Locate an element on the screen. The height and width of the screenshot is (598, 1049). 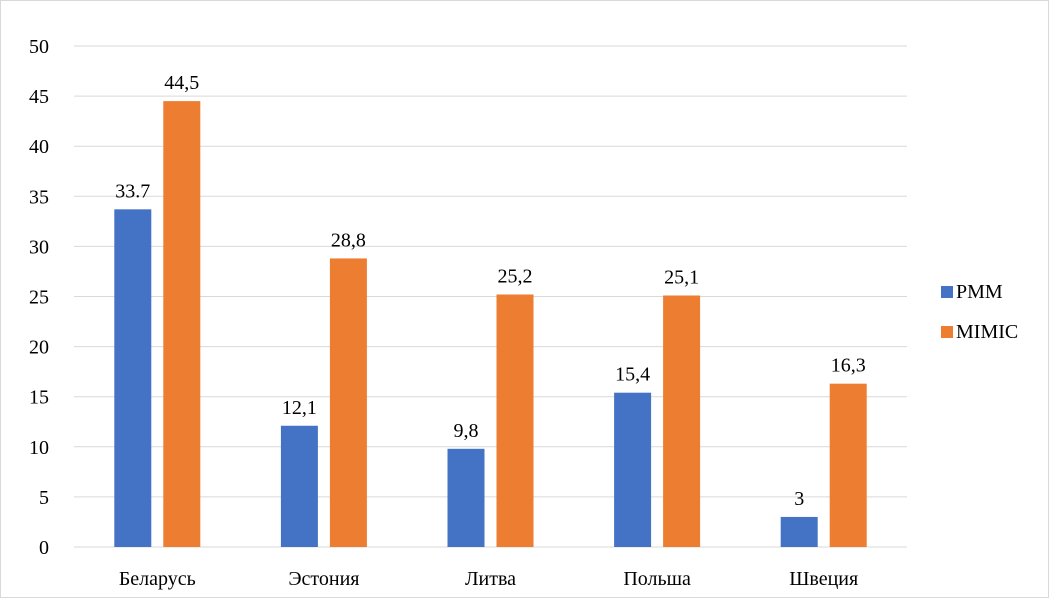
y-axis-labels: 0 5 10 15 20 25 30 35 40 45 50 is located at coordinates (39, 297).